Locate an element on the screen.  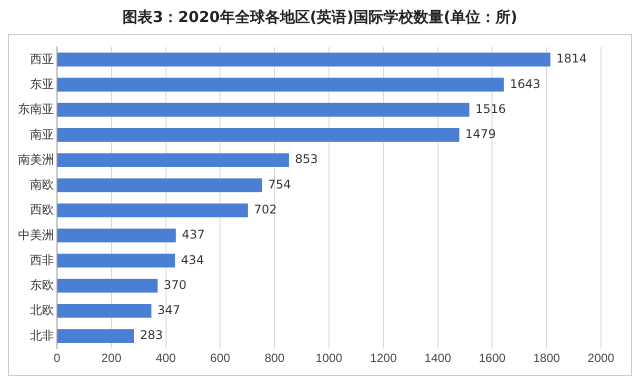
x-tick-label: 1600 is located at coordinates (492, 358).